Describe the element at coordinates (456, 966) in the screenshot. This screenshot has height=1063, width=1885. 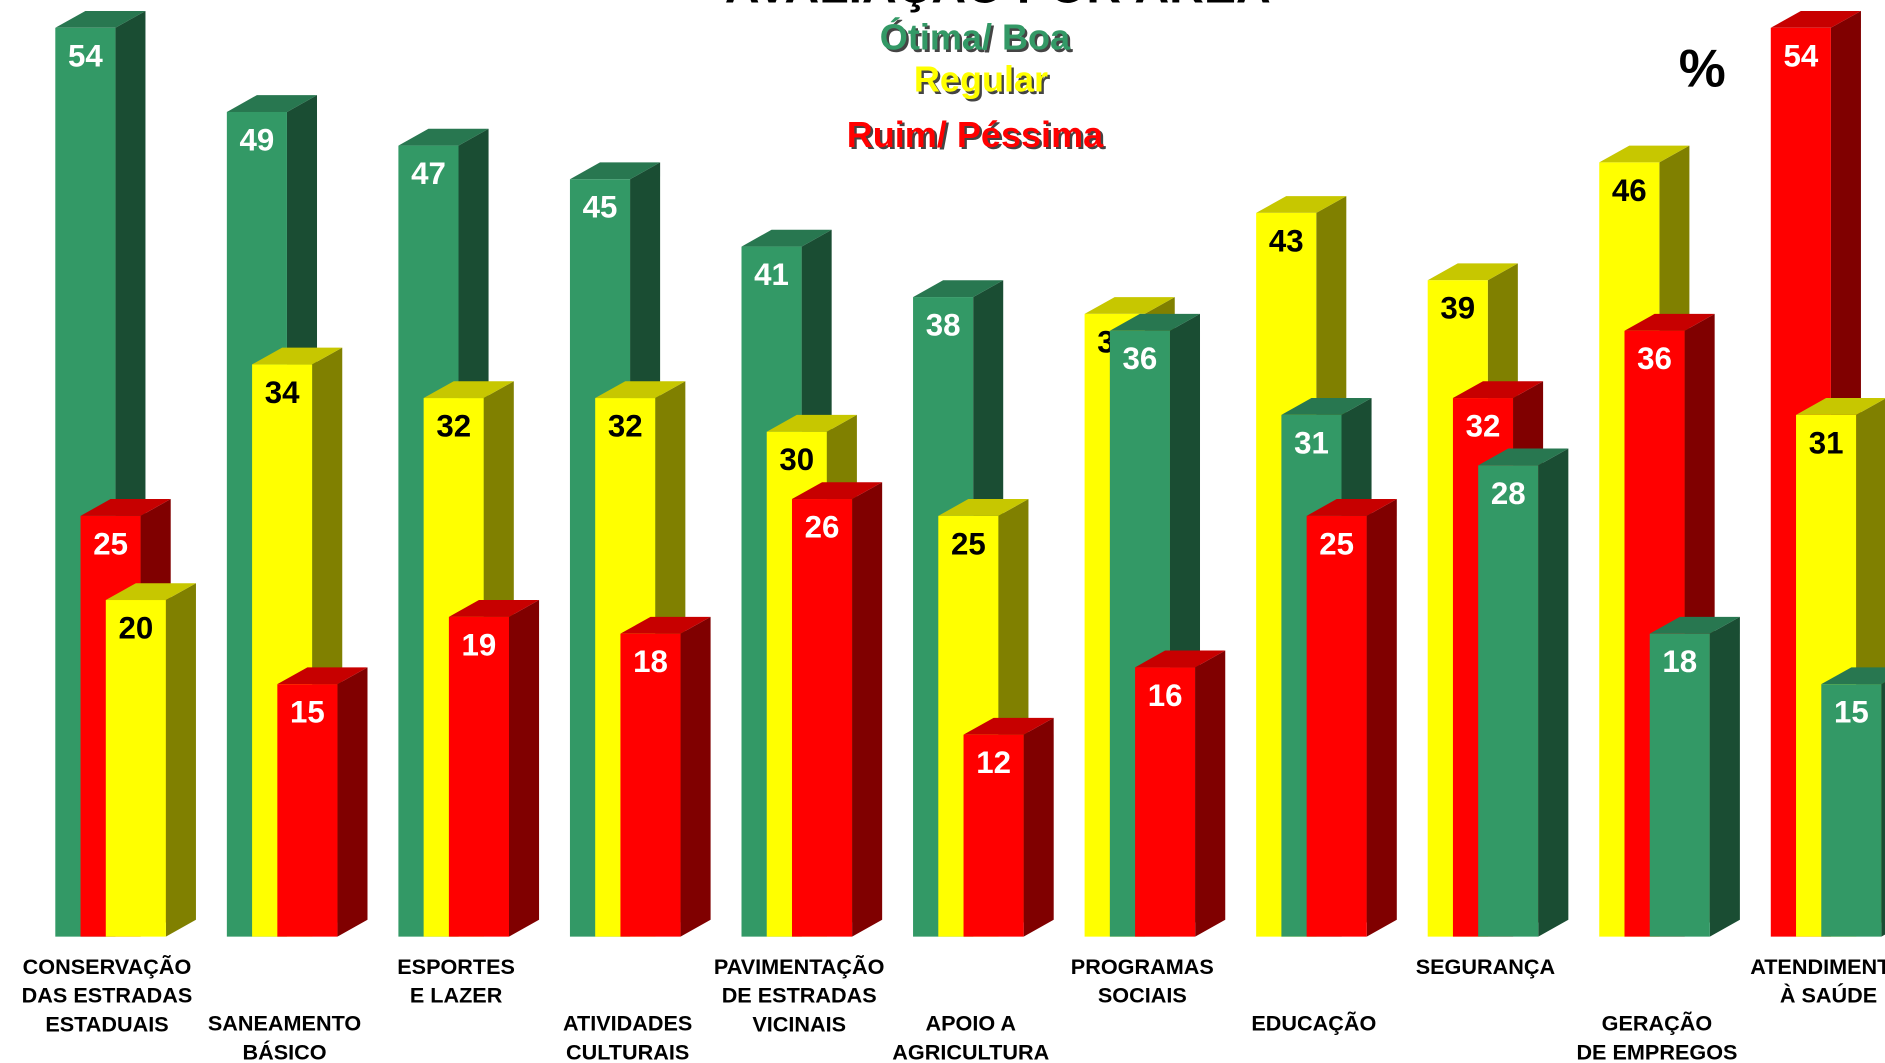
I see `x-tick-label: ESPORTES` at that location.